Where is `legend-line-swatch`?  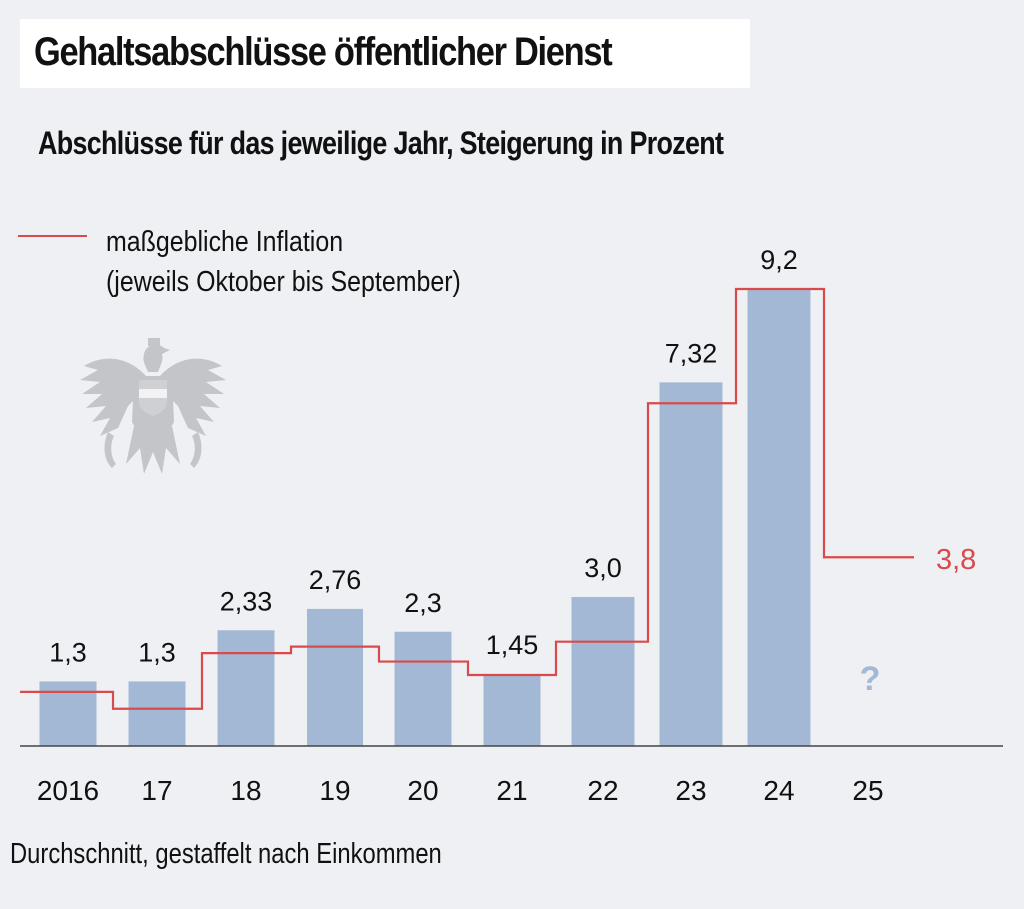 legend-line-swatch is located at coordinates (52, 236).